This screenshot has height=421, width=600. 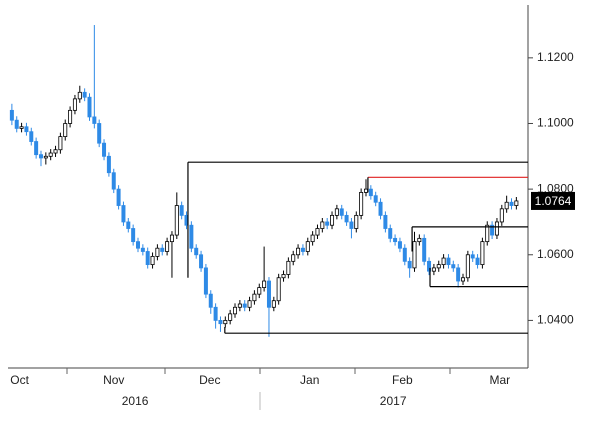 I want to click on year-label: 2016, so click(x=135, y=401).